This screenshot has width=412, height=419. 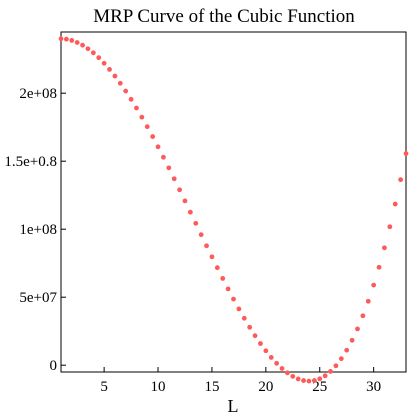 What do you see at coordinates (224, 16) in the screenshot?
I see `chart-title: MRP Curve of the Cubic Function` at bounding box center [224, 16].